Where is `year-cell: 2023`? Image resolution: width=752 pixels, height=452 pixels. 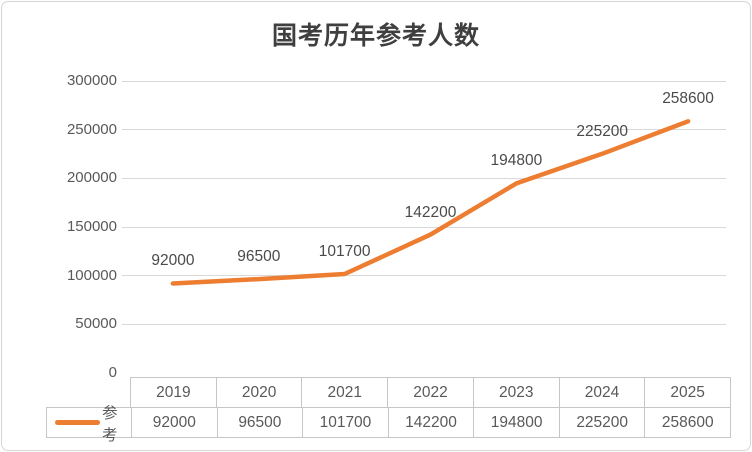
year-cell: 2023 is located at coordinates (515, 392).